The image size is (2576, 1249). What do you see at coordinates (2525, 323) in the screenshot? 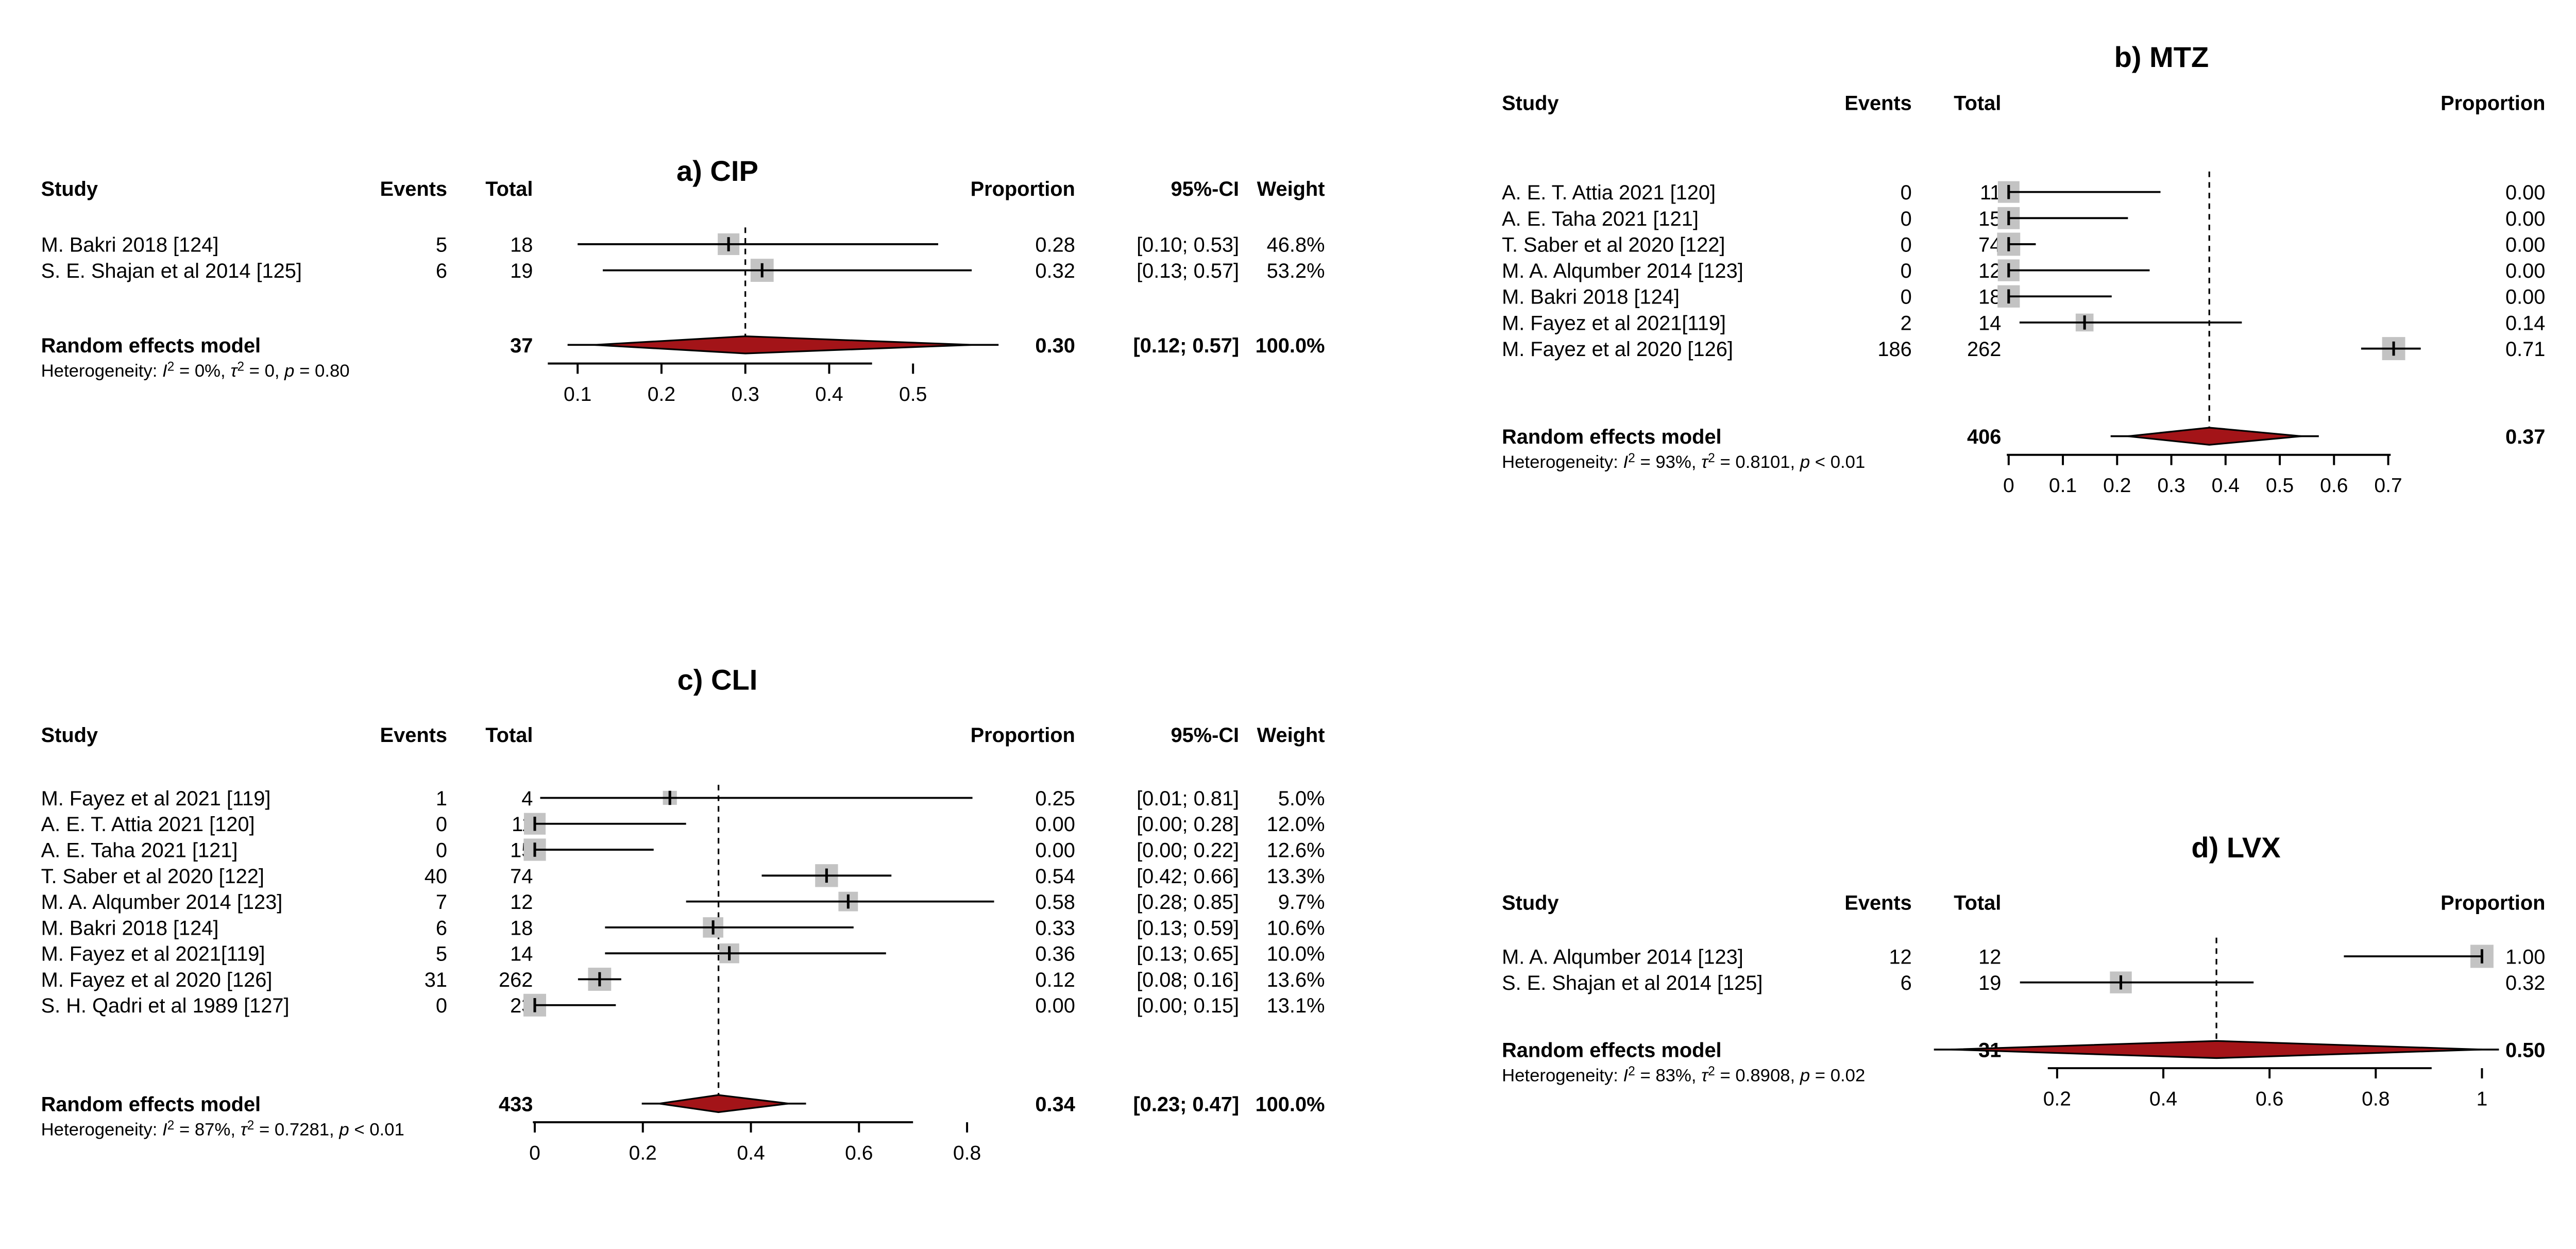
I see `proportion-value: 0.14` at bounding box center [2525, 323].